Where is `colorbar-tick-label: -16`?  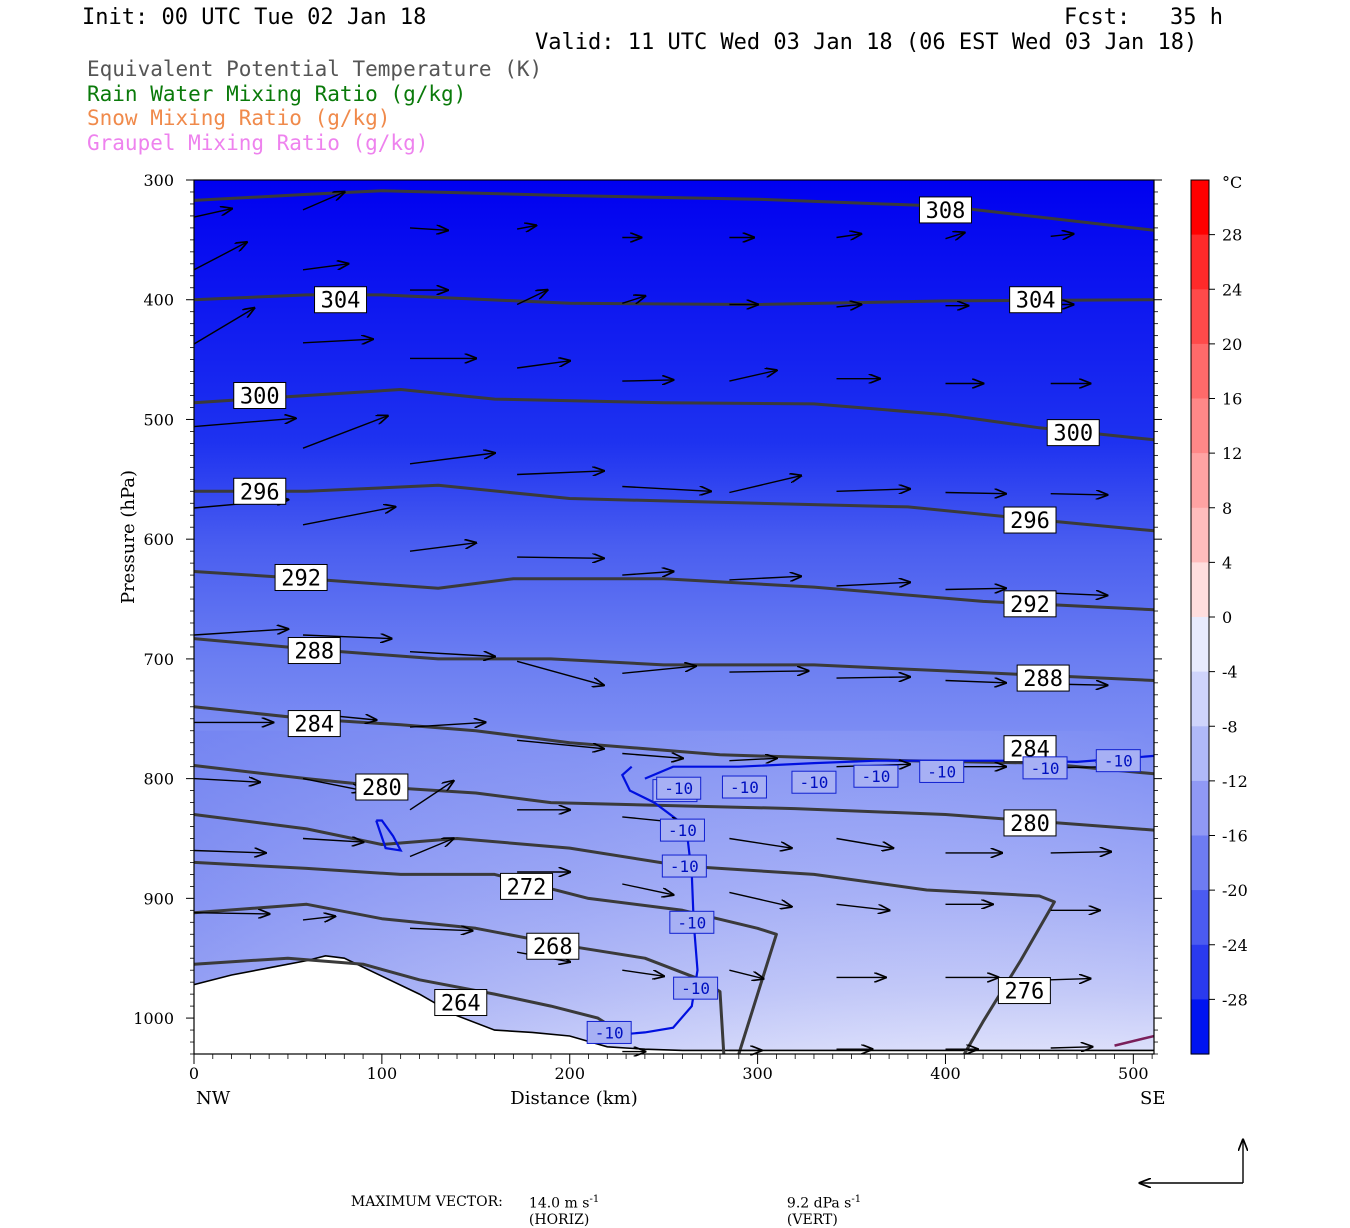
colorbar-tick-label: -16 is located at coordinates (1235, 836).